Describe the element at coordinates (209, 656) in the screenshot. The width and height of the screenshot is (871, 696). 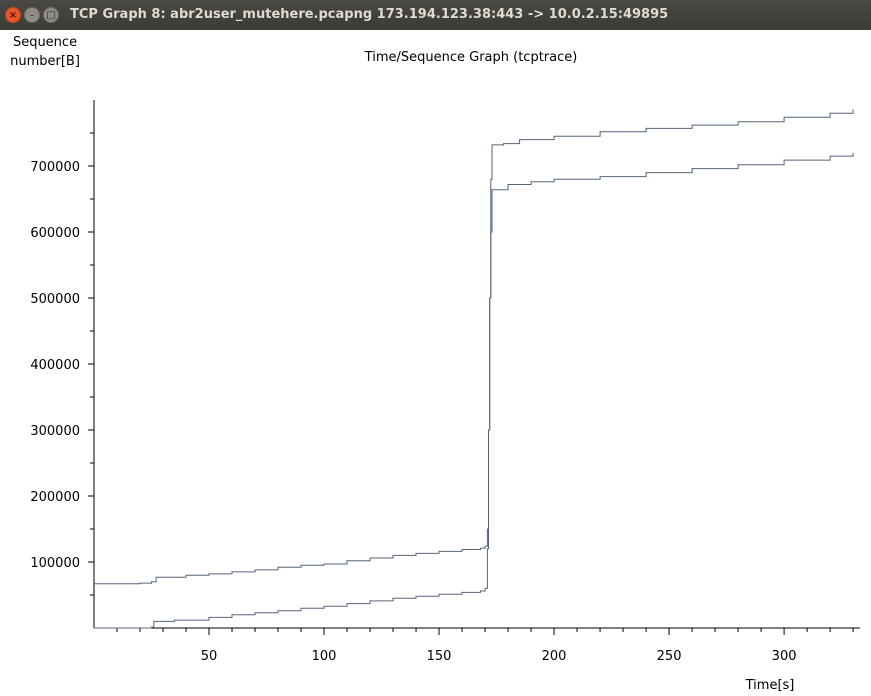
I see `x-tick-label: 50` at that location.